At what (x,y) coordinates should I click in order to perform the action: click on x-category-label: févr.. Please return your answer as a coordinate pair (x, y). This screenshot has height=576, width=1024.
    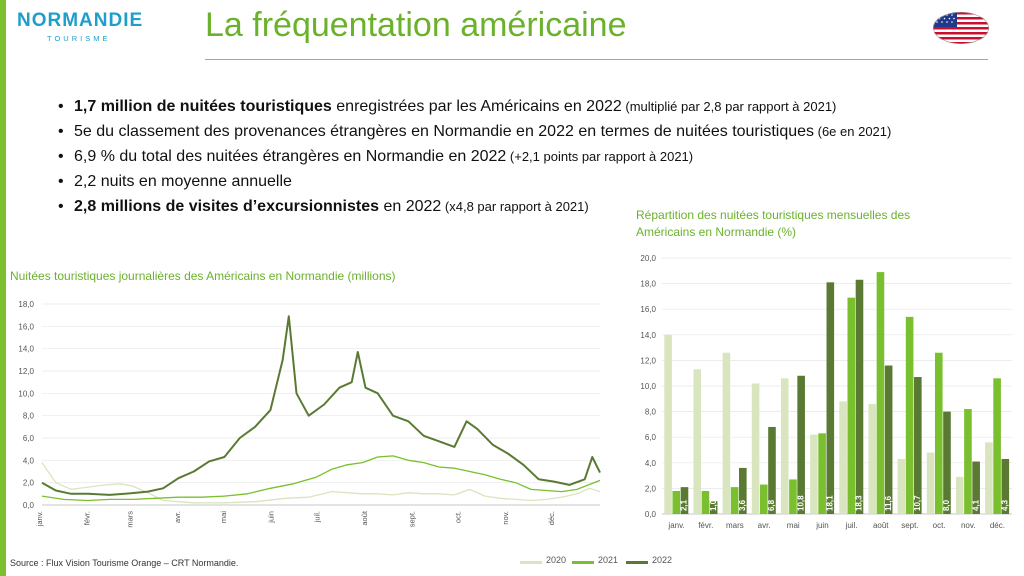
    Looking at the image, I should click on (705, 525).